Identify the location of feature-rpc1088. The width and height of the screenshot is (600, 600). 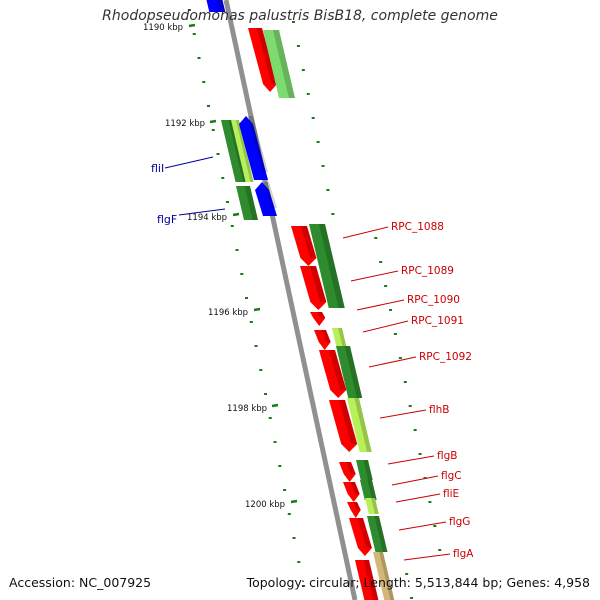
(304, 246).